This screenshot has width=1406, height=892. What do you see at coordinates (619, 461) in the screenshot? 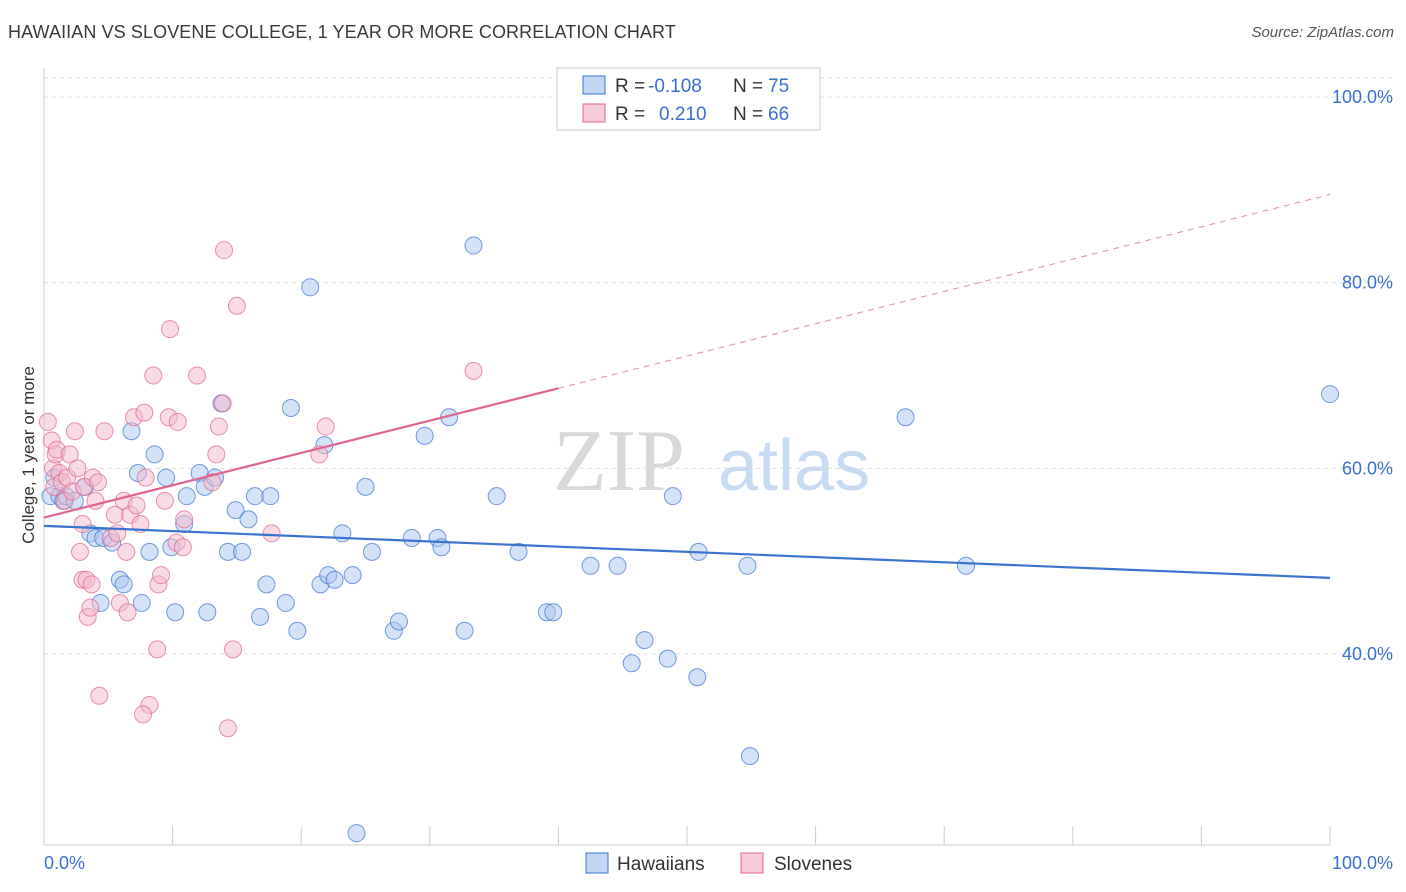
I see `watermark-zip: ZIP` at bounding box center [619, 461].